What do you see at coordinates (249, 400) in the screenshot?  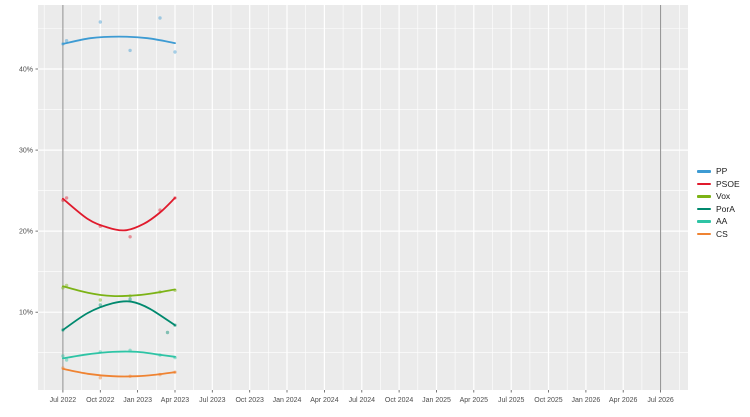 I see `x-tick-label: Oct 2023` at bounding box center [249, 400].